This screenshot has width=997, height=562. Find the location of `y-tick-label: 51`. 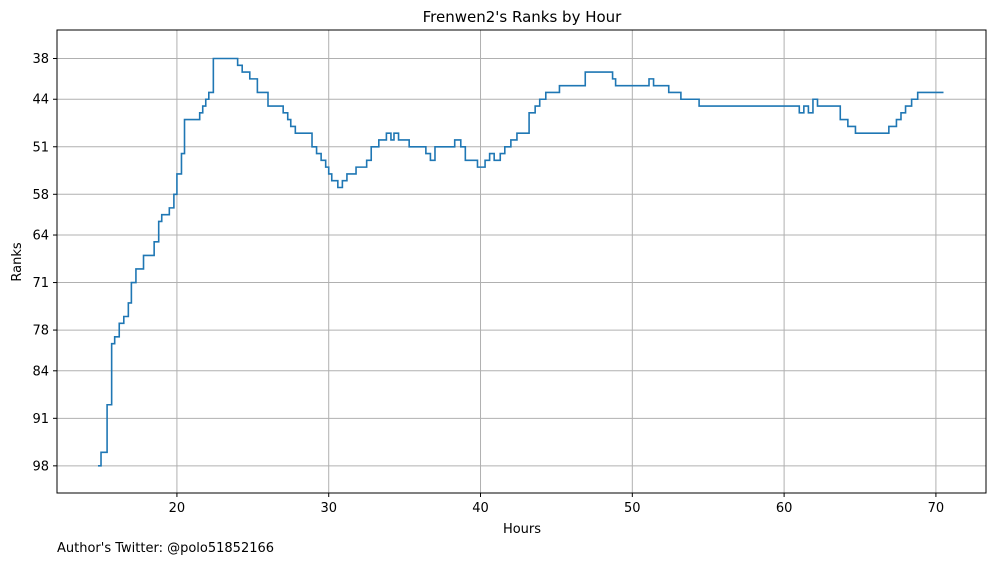

y-tick-label: 51 is located at coordinates (40, 147).